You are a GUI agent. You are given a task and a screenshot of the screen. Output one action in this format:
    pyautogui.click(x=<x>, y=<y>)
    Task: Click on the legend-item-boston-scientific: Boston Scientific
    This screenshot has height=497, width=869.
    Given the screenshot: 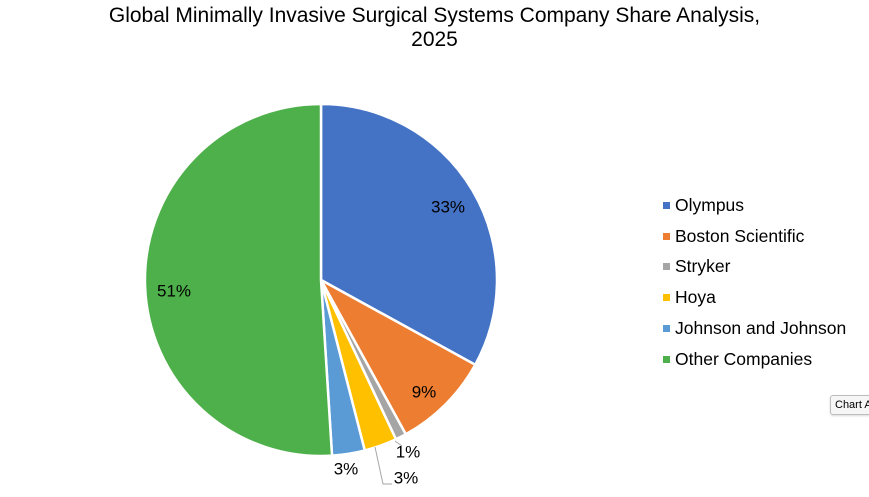 What is the action you would take?
    pyautogui.click(x=754, y=236)
    